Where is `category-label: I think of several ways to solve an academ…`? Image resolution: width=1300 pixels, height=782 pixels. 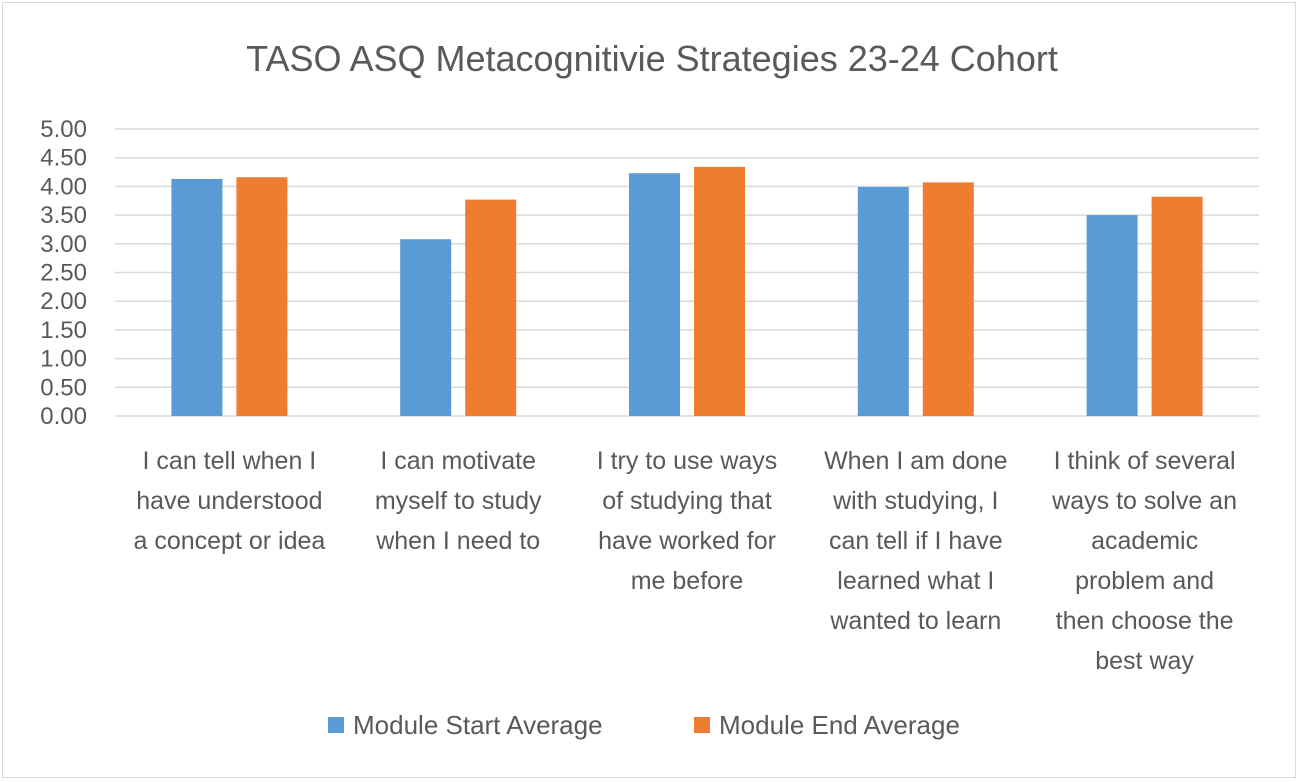 category-label: I think of several ways to solve an academ… is located at coordinates (1144, 561).